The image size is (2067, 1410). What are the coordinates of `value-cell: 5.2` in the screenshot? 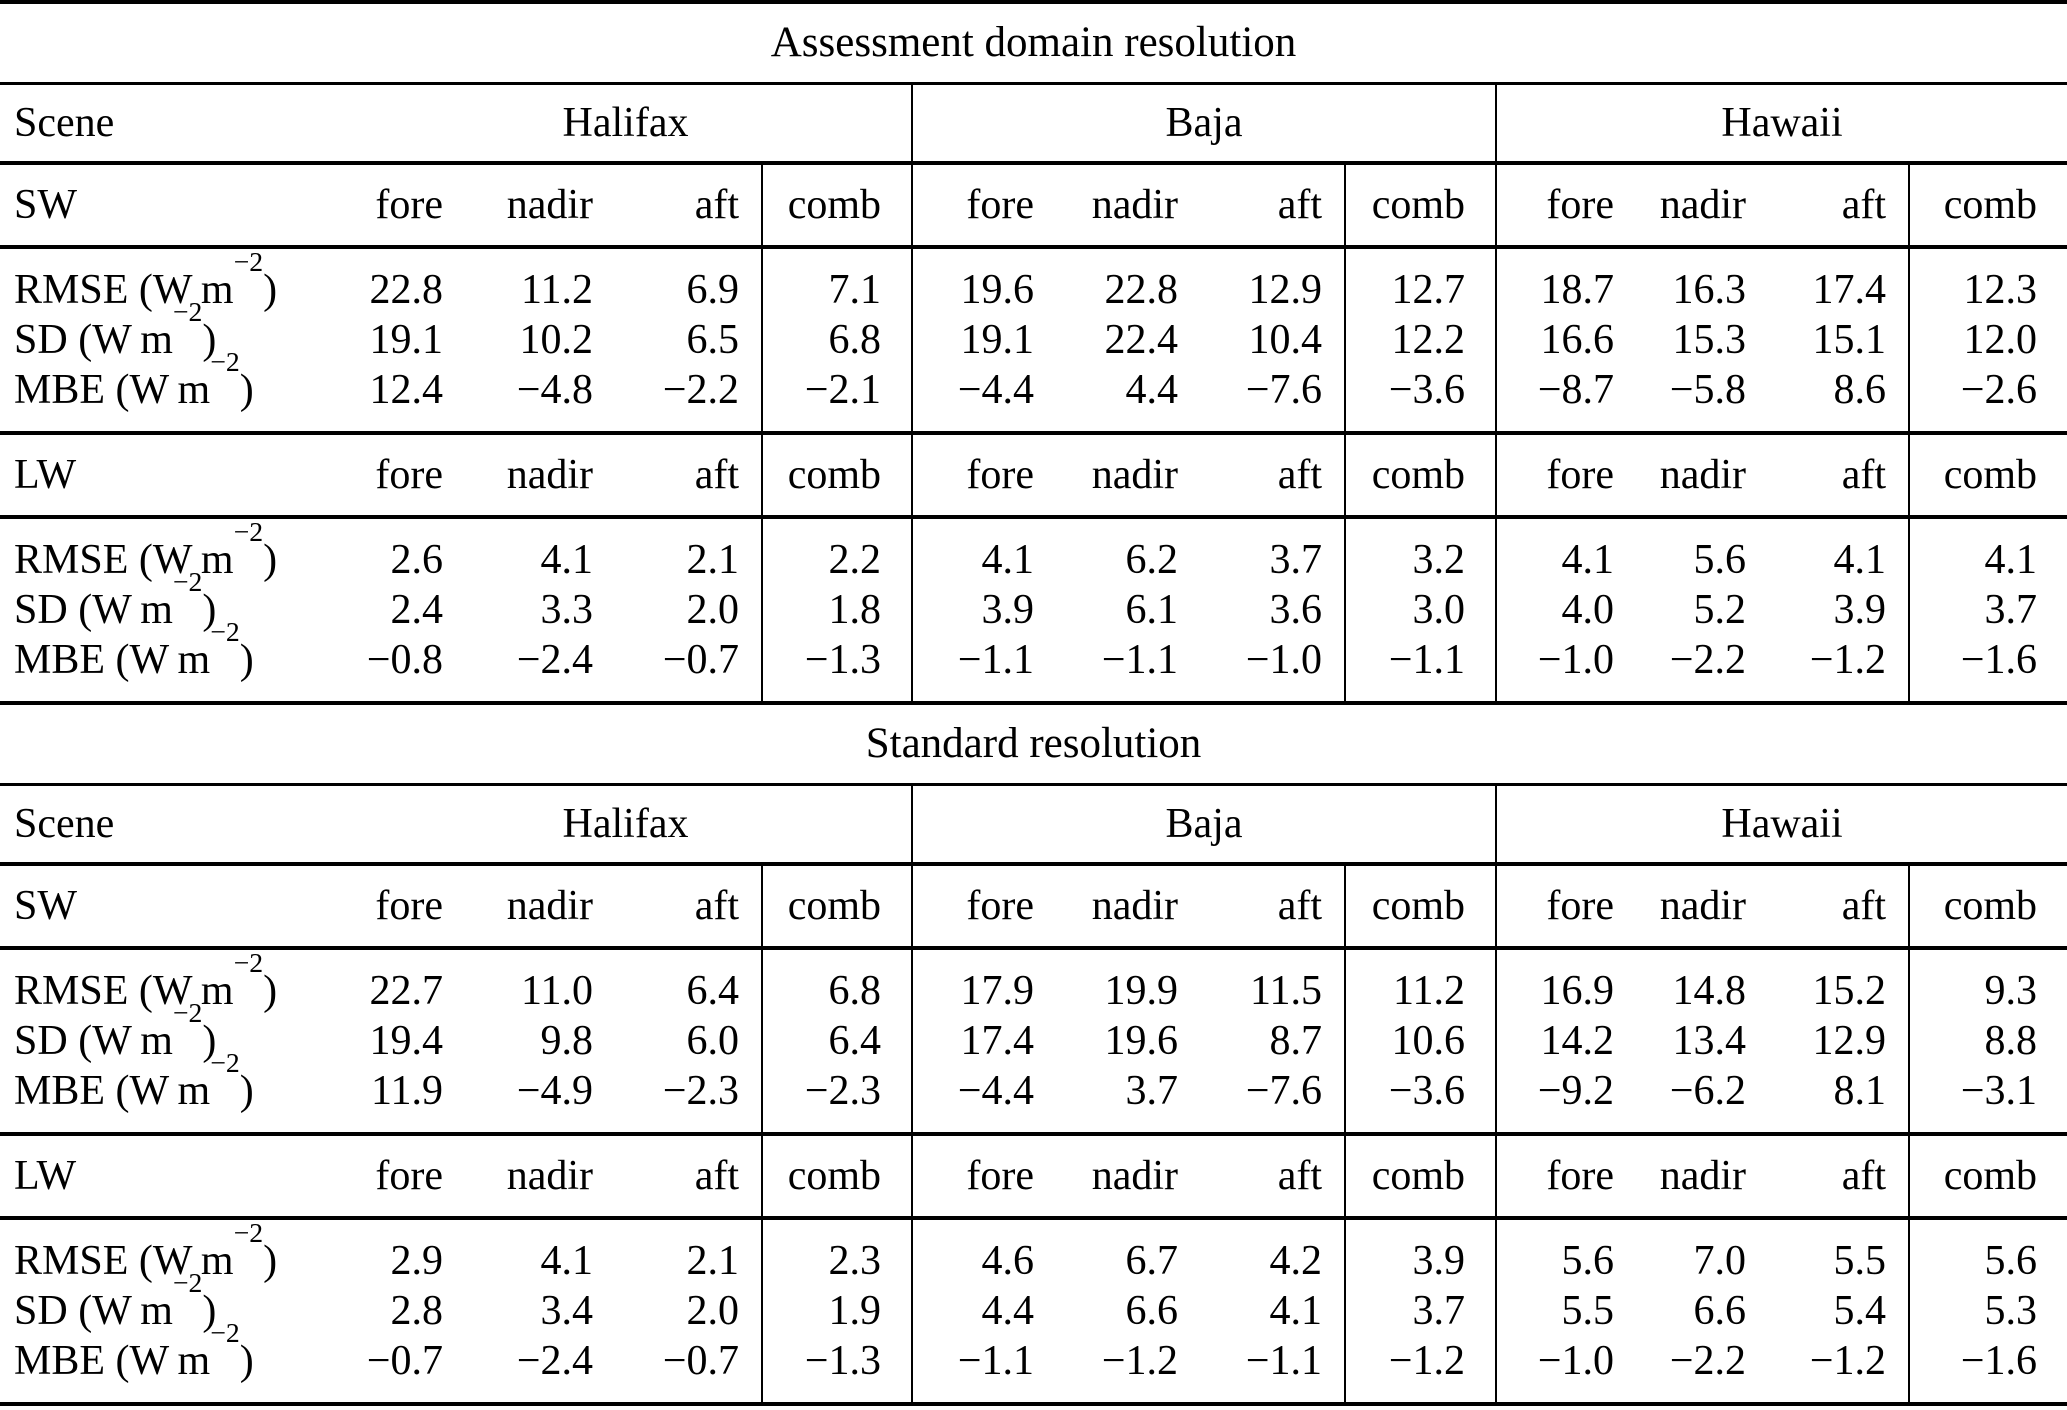 It's located at (1720, 610).